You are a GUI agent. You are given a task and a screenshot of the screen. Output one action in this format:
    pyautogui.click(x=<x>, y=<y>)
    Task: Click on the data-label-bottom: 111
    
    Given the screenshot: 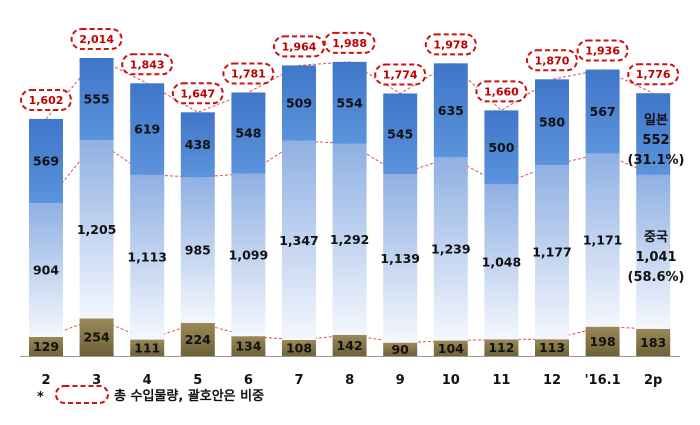 What is the action you would take?
    pyautogui.click(x=147, y=347)
    